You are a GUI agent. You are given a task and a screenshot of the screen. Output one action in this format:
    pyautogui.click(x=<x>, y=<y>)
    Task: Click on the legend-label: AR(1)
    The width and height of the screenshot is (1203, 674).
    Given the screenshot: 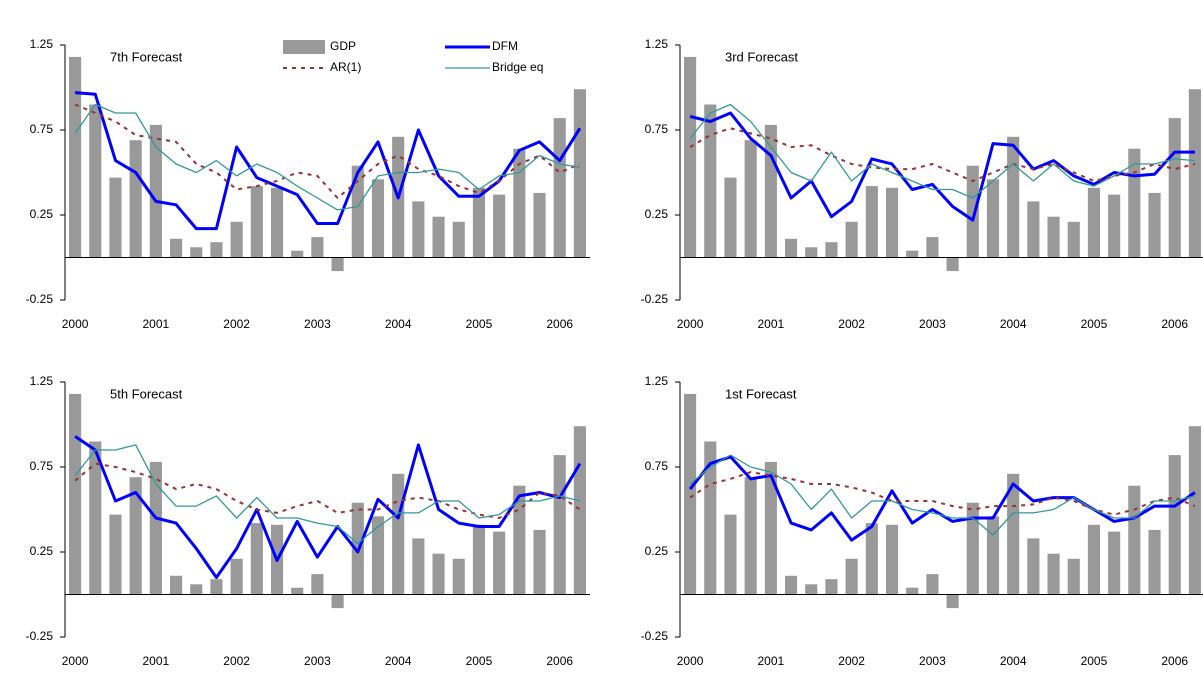 What is the action you would take?
    pyautogui.click(x=345, y=67)
    